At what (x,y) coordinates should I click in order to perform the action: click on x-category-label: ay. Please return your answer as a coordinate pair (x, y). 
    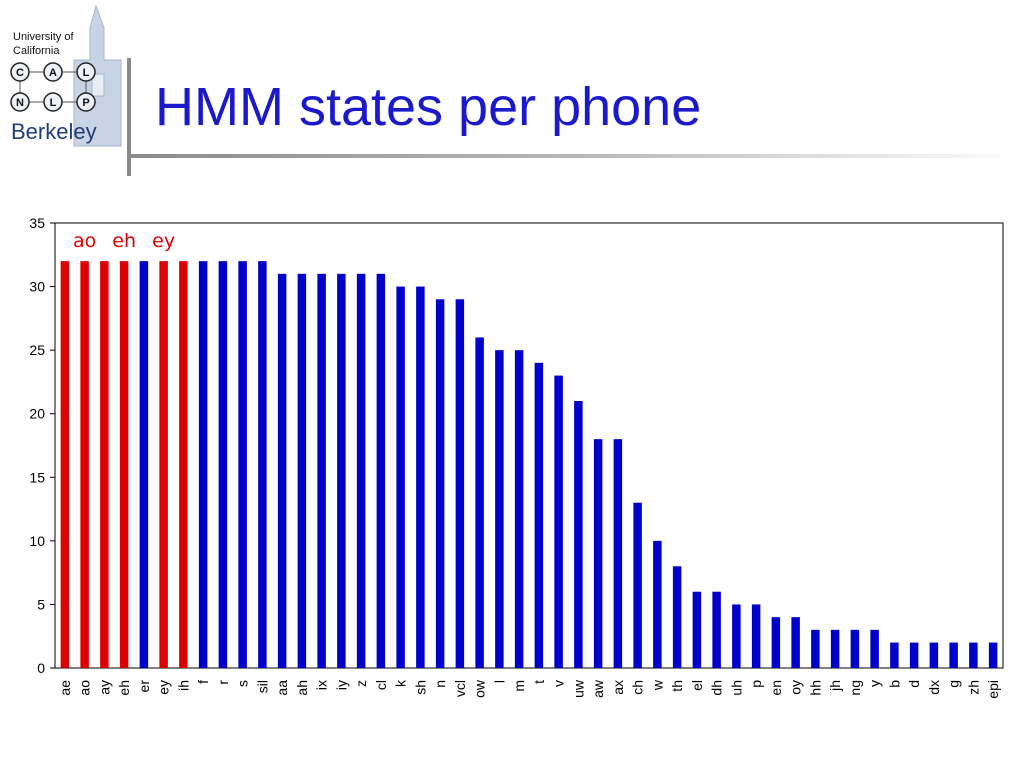
    Looking at the image, I should click on (104, 687).